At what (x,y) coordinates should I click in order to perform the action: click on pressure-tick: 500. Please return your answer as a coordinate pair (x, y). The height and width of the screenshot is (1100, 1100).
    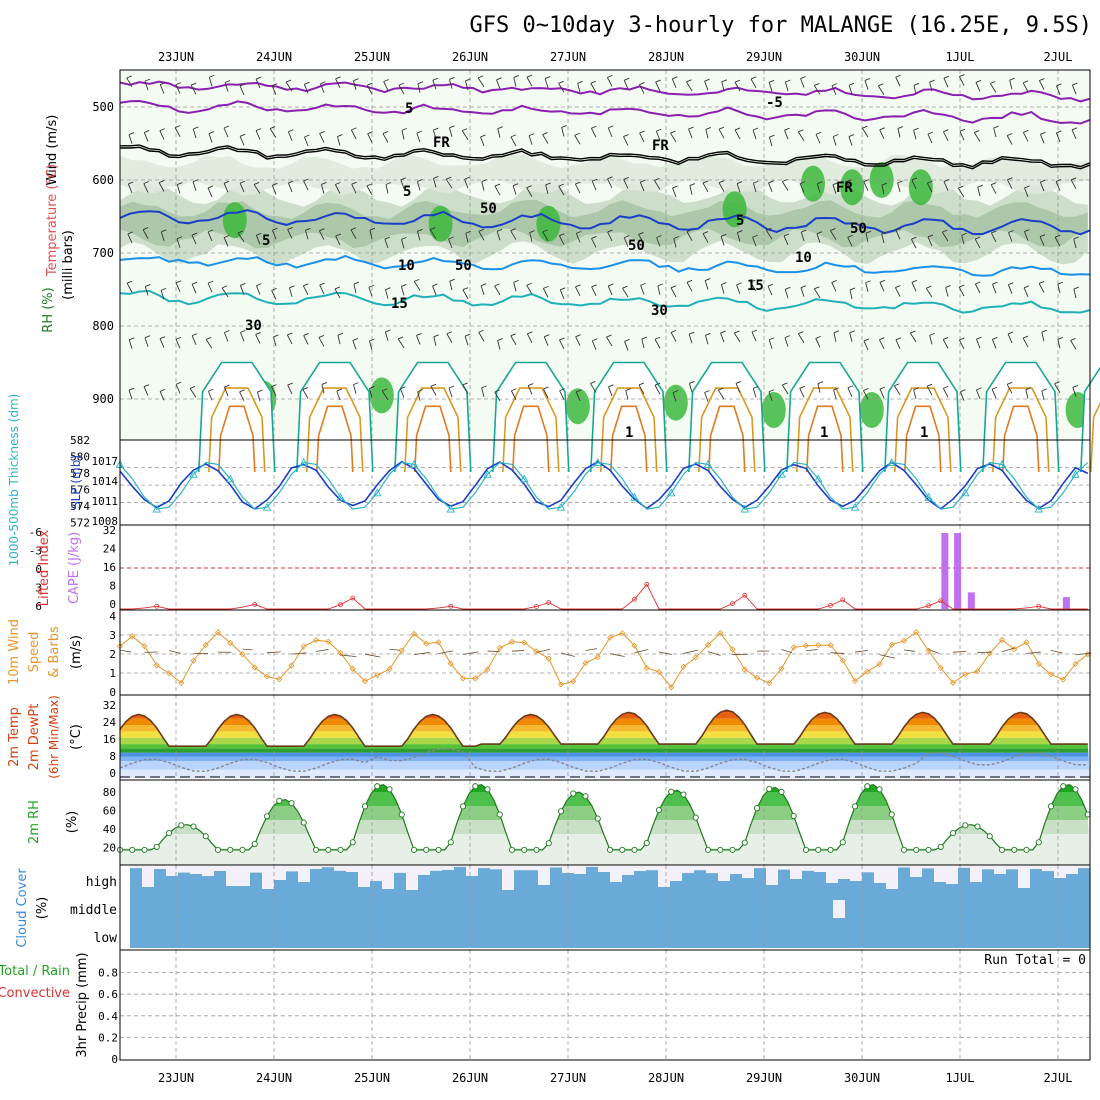
    Looking at the image, I should click on (103, 107).